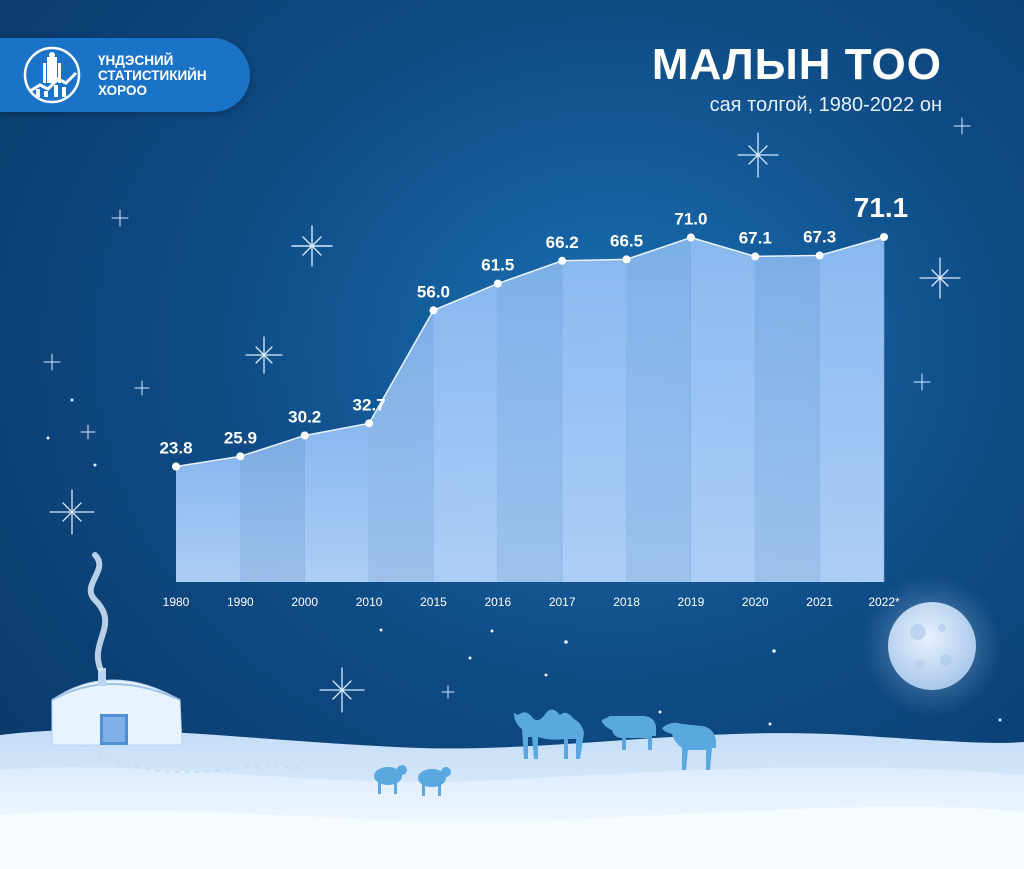  Describe the element at coordinates (136, 60) in the screenshot. I see `logo-line-1: ҮНДЭСНИЙ` at that location.